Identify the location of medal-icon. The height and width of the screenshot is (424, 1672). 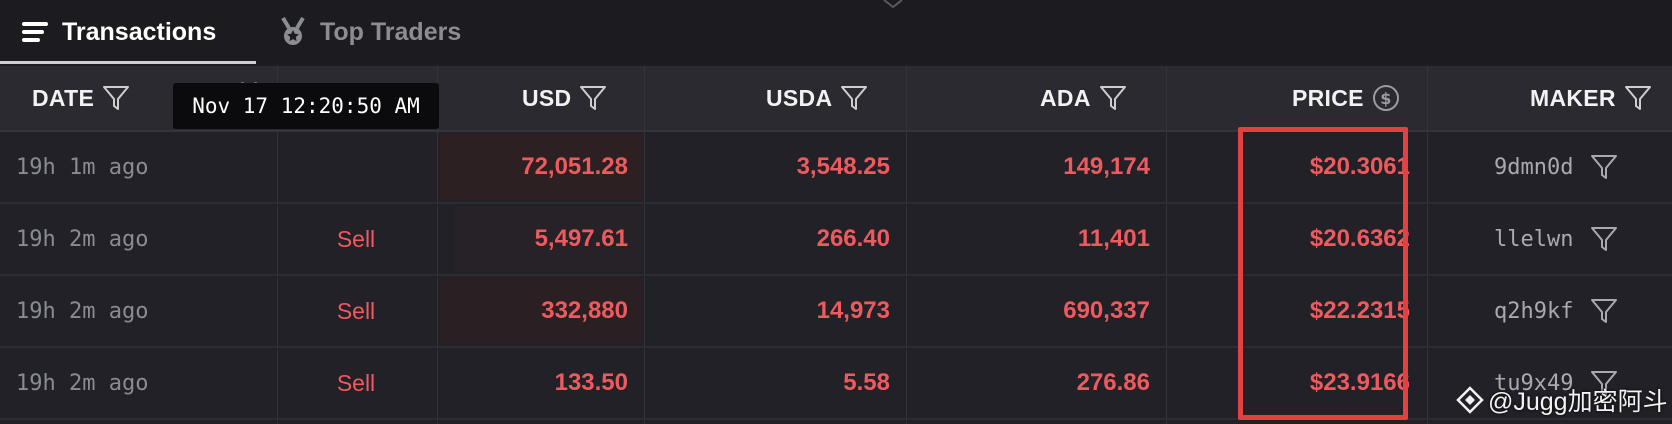
(293, 32).